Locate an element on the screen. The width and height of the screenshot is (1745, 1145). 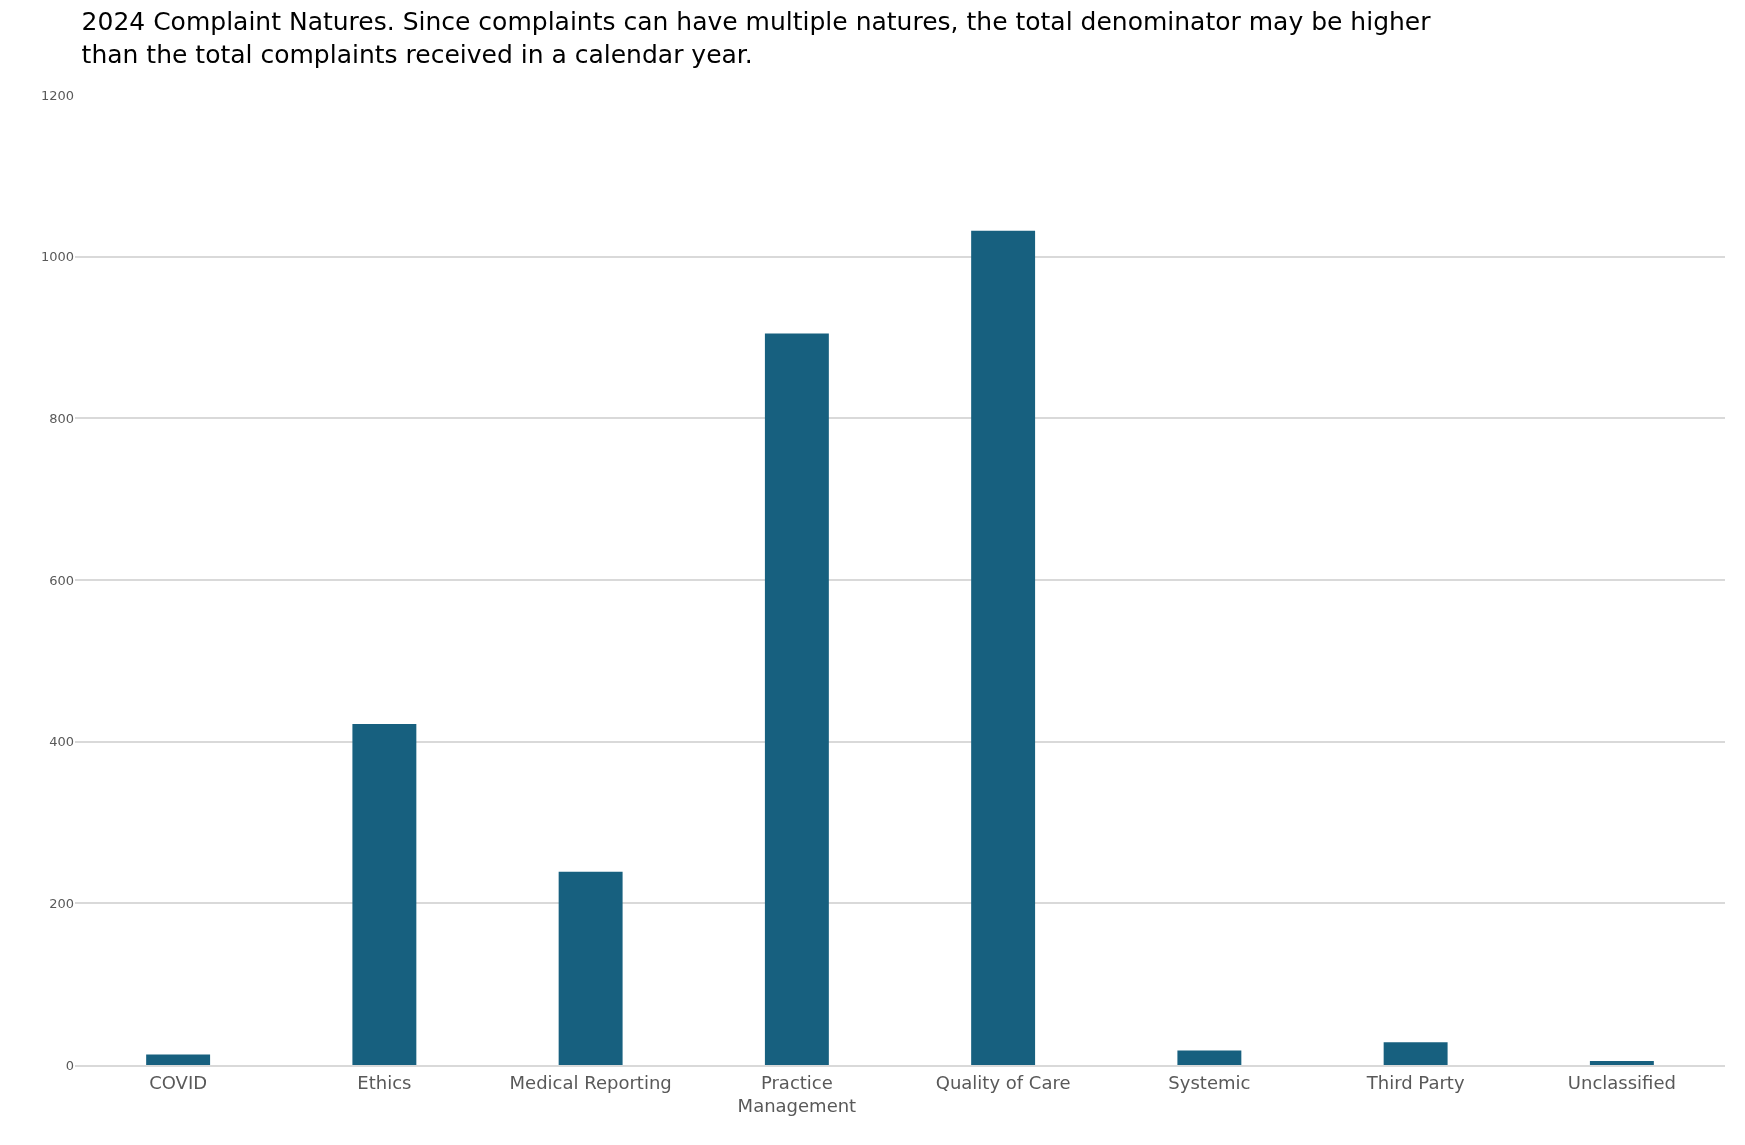
x-tick-label: Systemic is located at coordinates (1209, 1082).